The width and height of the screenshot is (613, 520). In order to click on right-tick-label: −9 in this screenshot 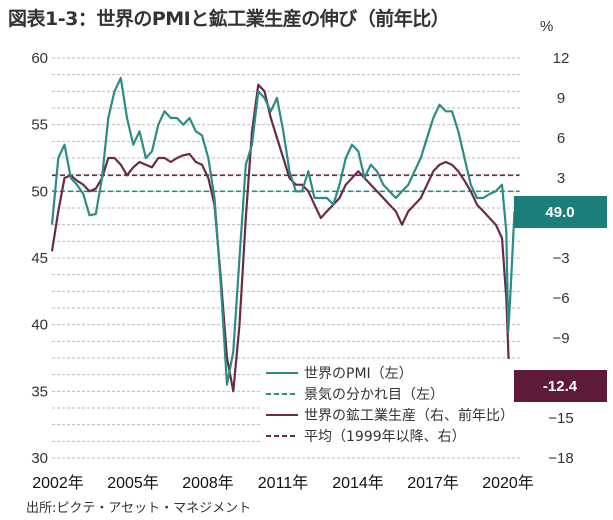, I will do `click(560, 338)`.